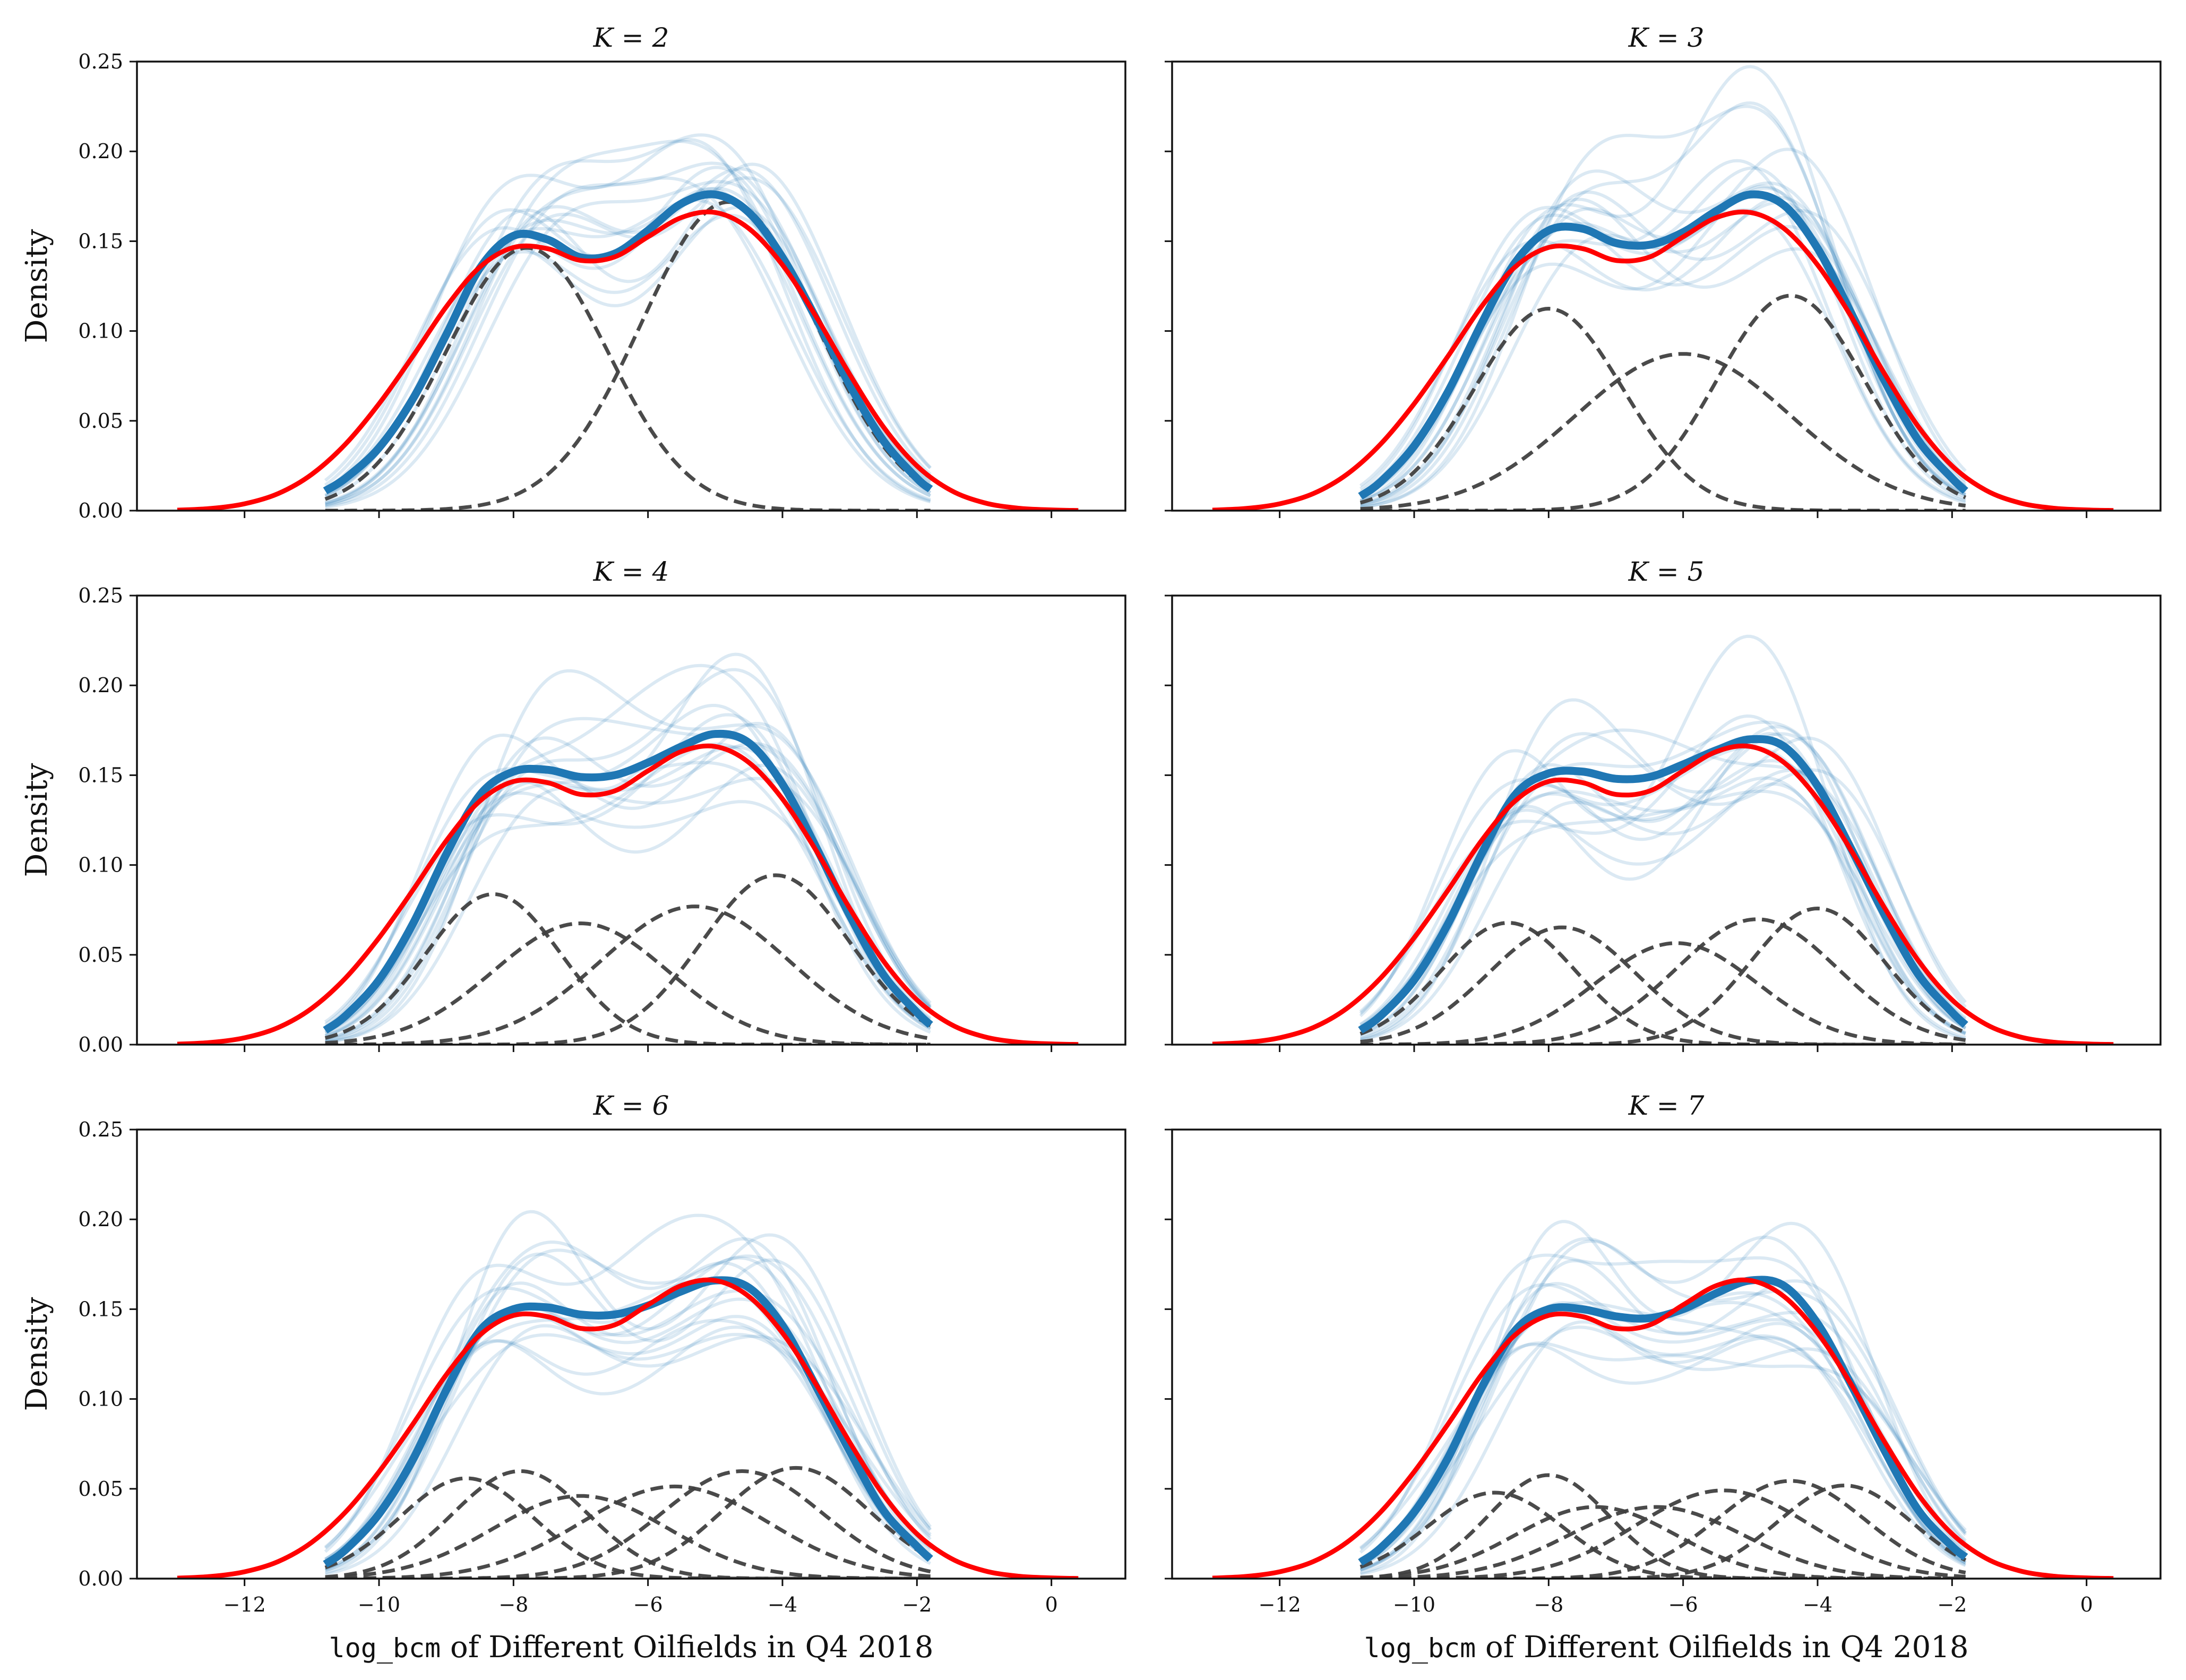 The height and width of the screenshot is (1680, 2186). What do you see at coordinates (917, 1604) in the screenshot?
I see `x-tick-label: −2` at bounding box center [917, 1604].